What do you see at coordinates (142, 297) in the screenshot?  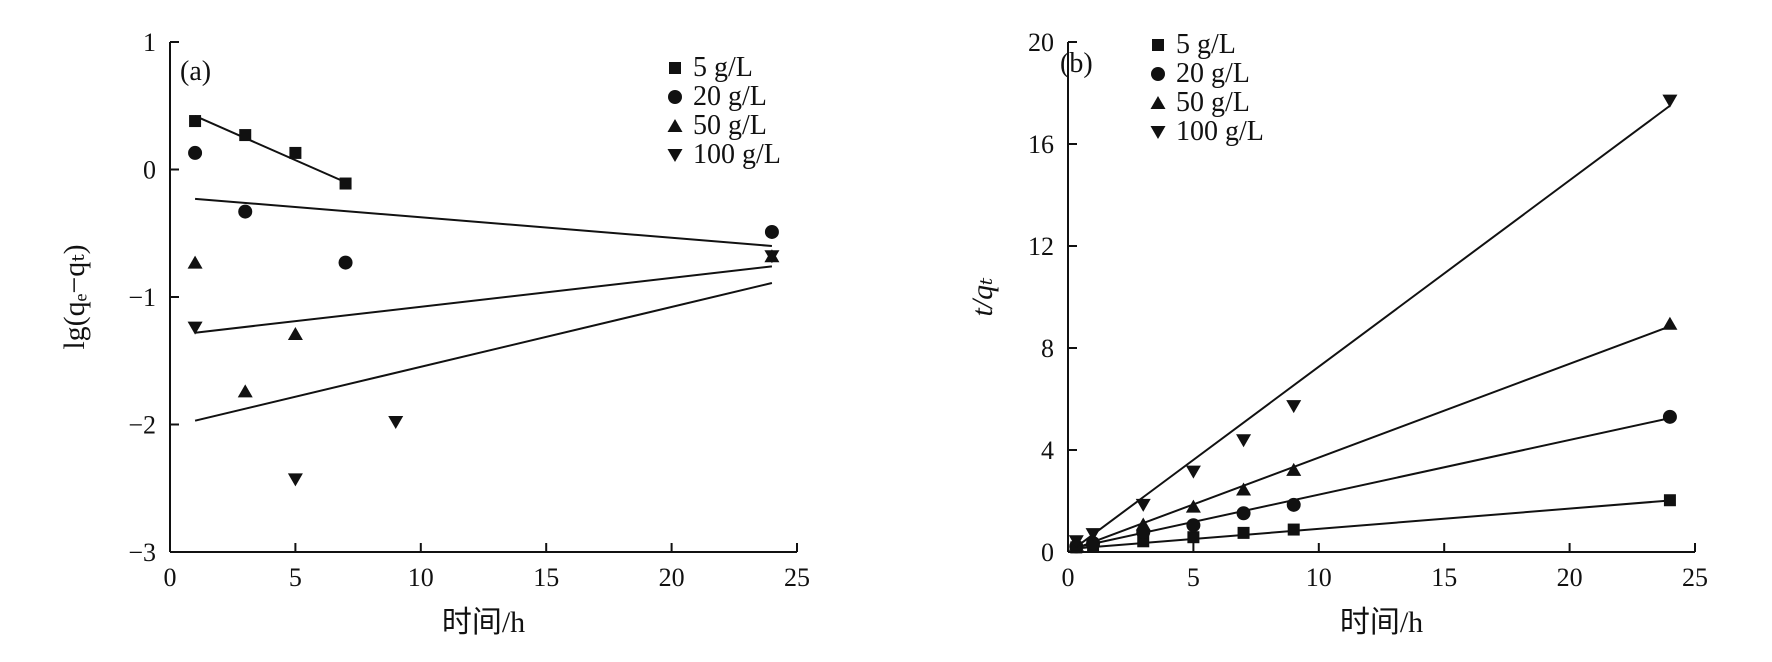 I see `y-tick-label: −1` at bounding box center [142, 297].